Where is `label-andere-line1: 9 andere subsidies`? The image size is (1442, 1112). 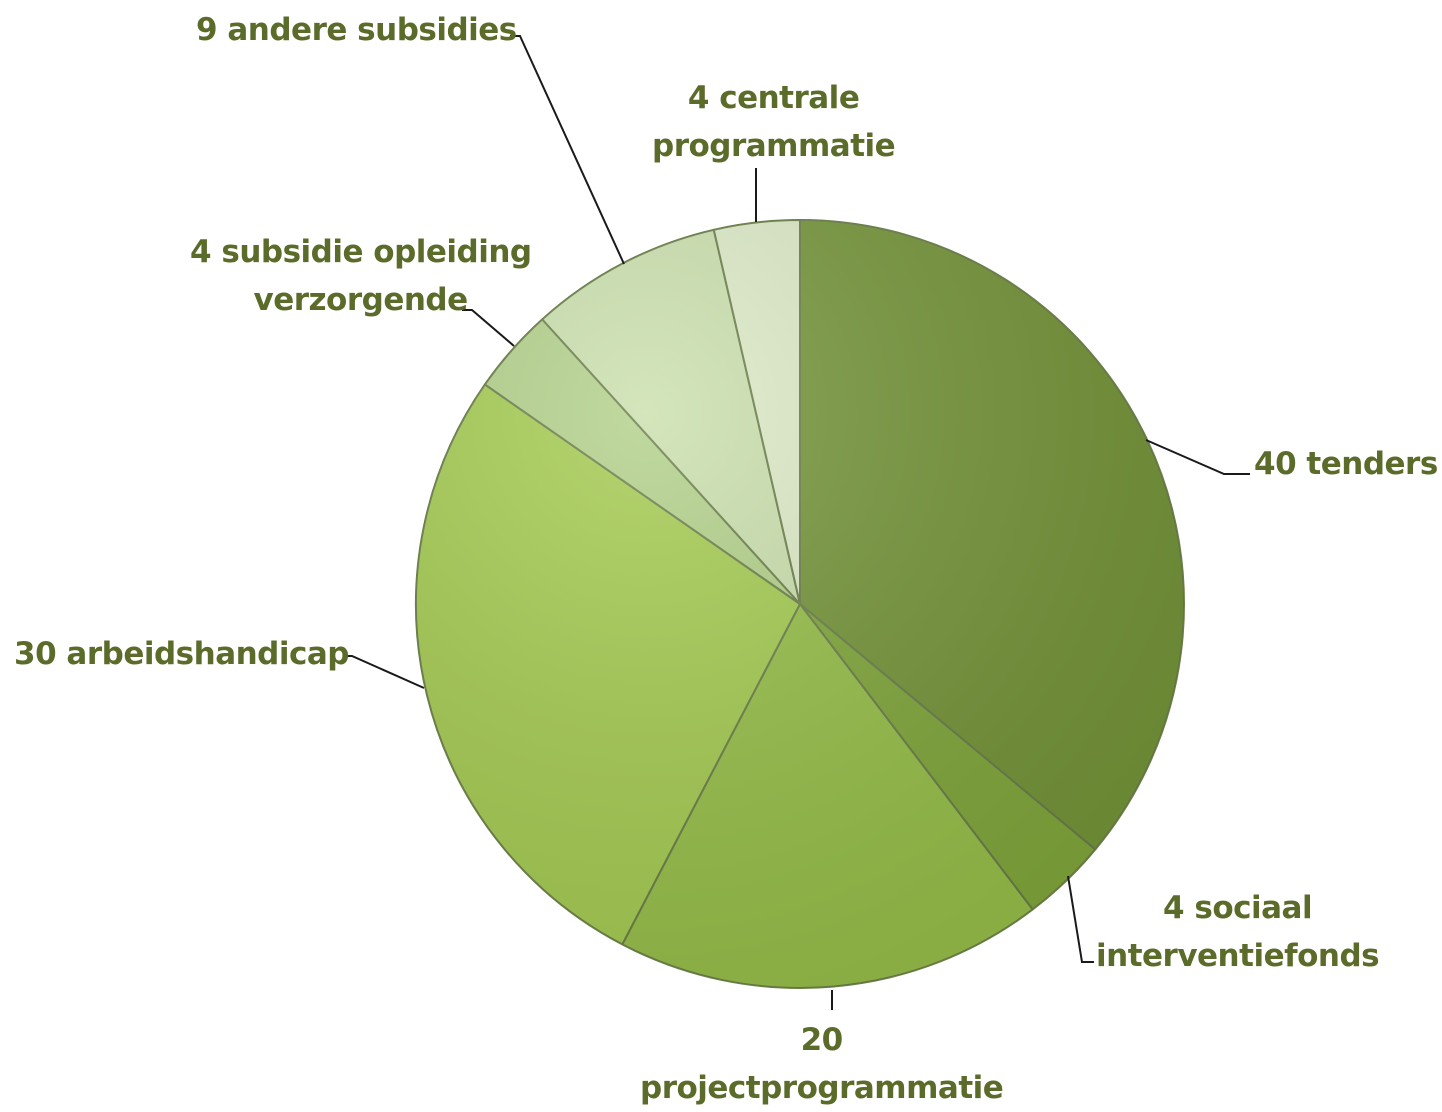
label-andere-line1: 9 andere subsidies is located at coordinates (356, 30).